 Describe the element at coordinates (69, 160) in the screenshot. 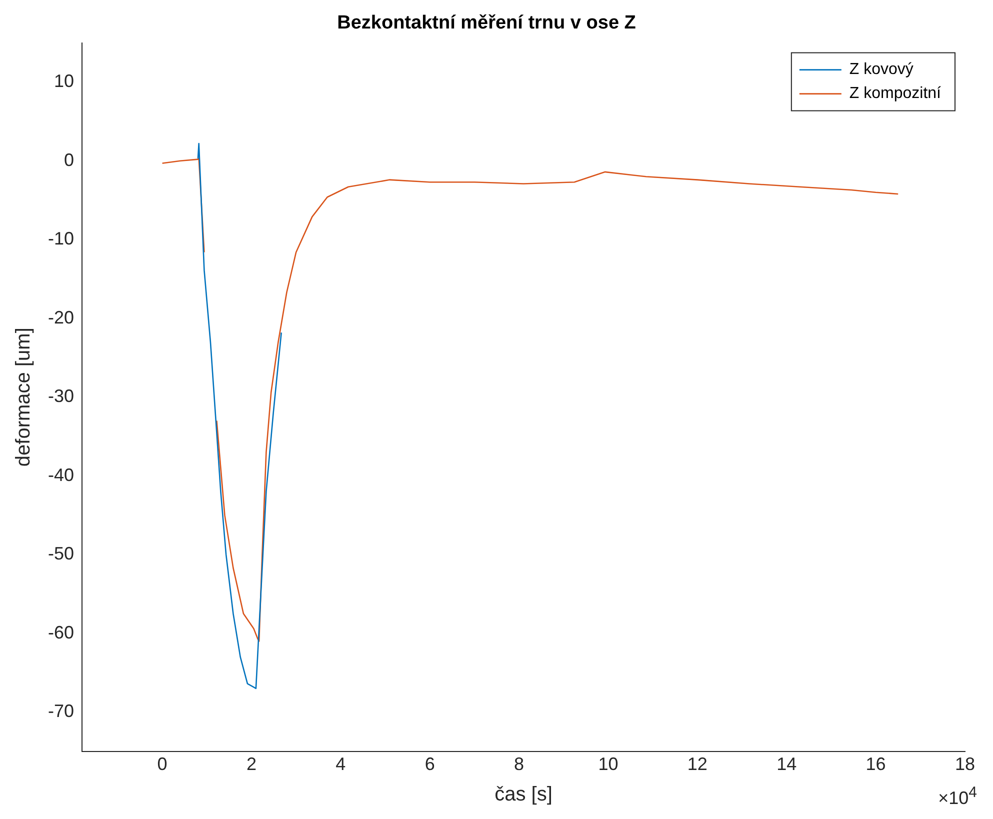

I see `y-tick-label: 0` at that location.